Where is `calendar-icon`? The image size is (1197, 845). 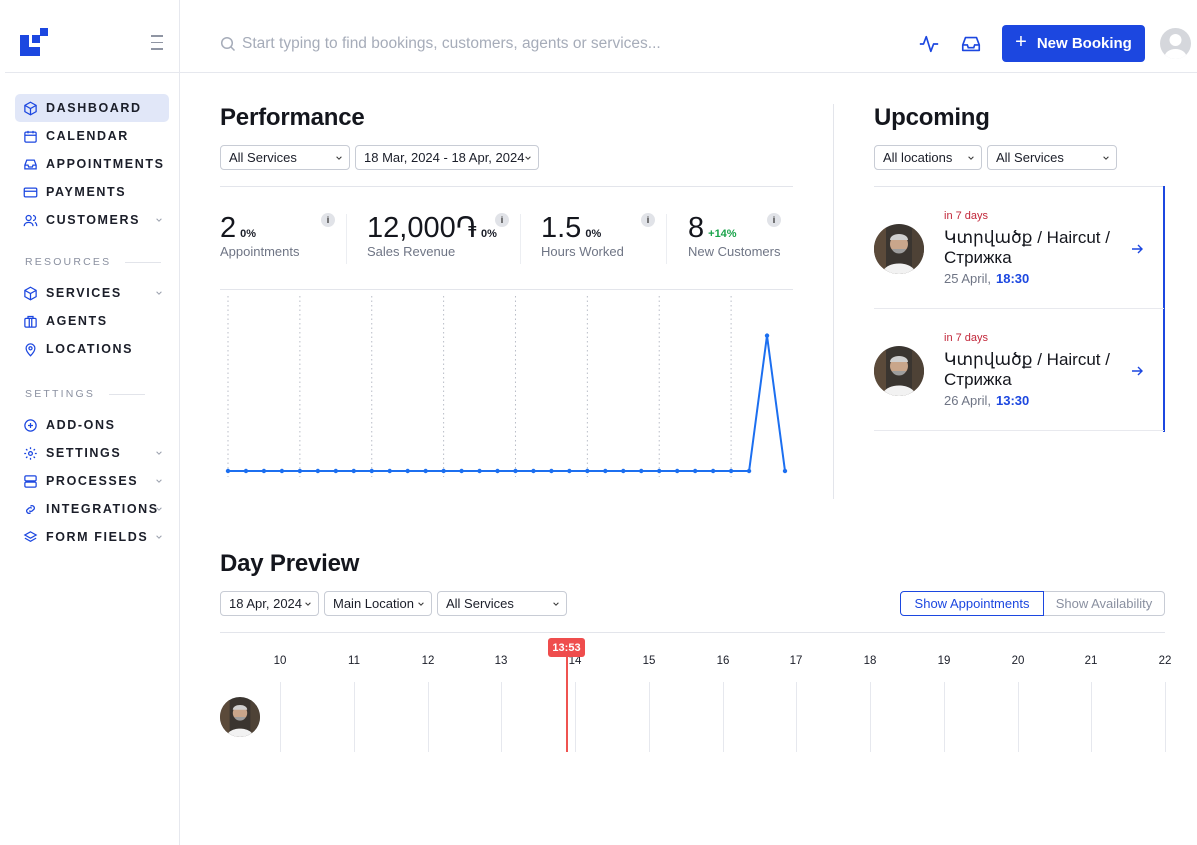
calendar-icon is located at coordinates (30, 136).